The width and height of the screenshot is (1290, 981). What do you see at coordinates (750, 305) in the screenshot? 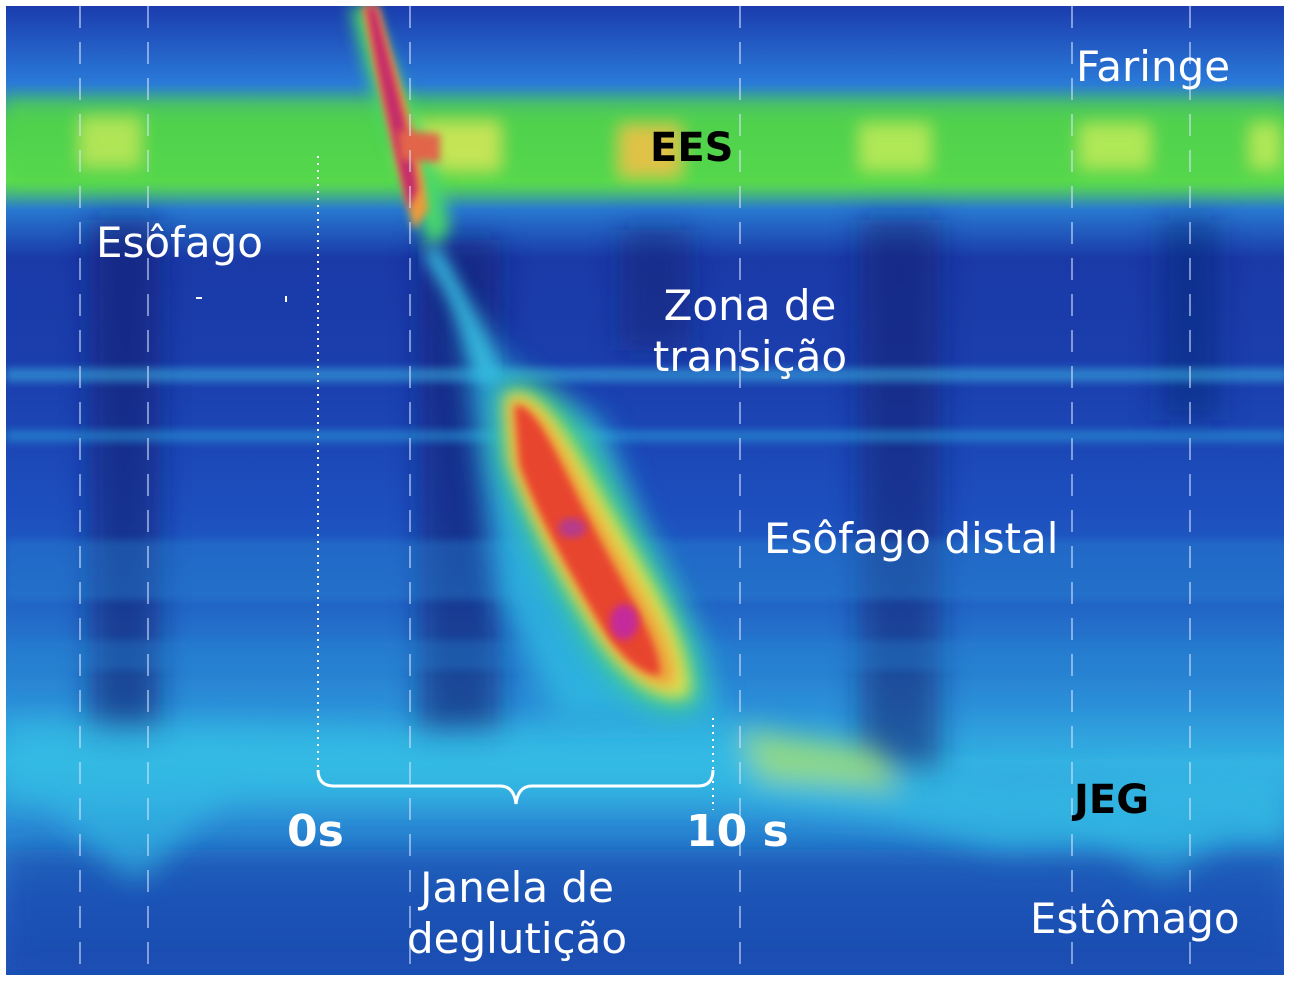
I see `label-transition-zone-line1: Zona de` at bounding box center [750, 305].